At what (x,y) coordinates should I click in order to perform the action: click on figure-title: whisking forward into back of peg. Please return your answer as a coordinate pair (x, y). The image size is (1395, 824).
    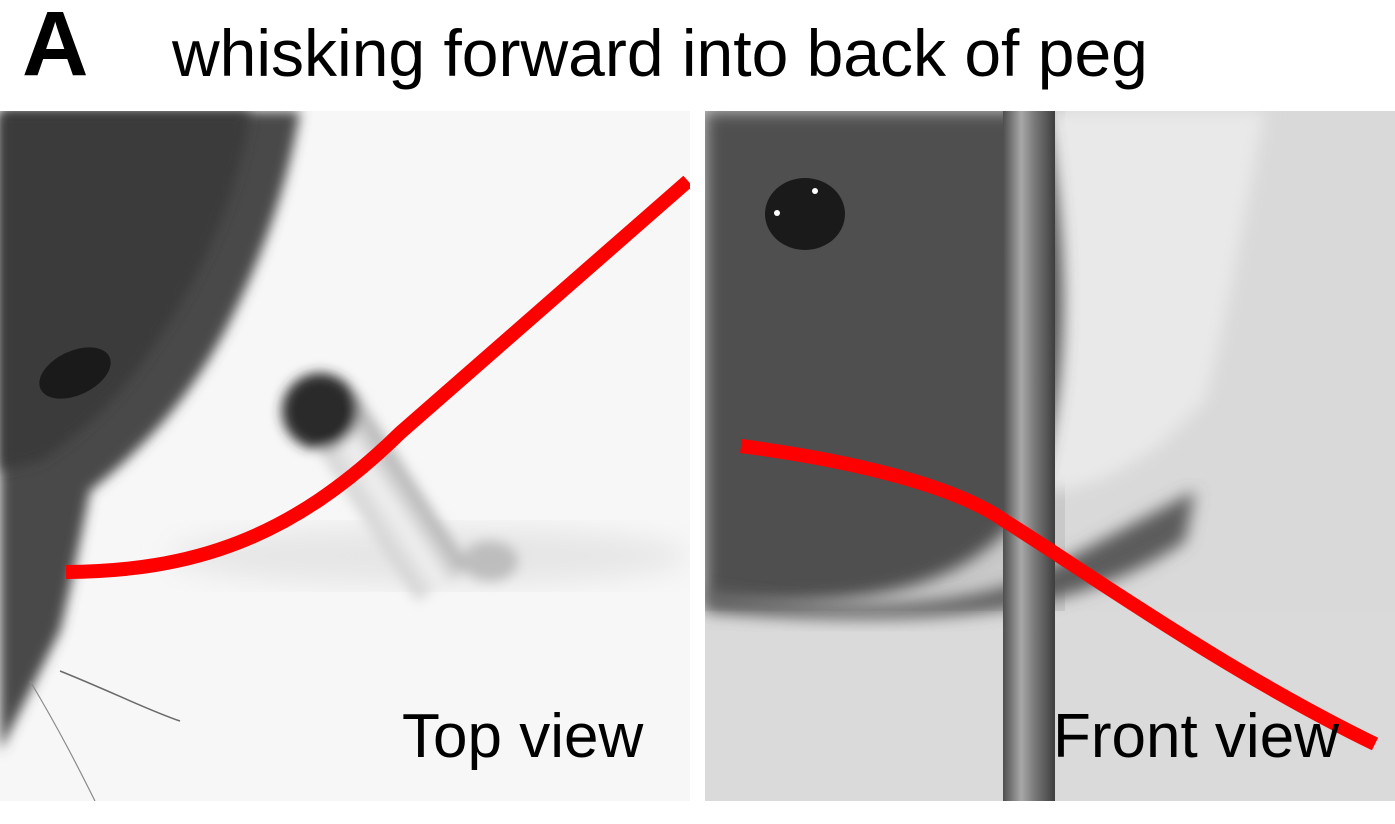
    Looking at the image, I should click on (660, 53).